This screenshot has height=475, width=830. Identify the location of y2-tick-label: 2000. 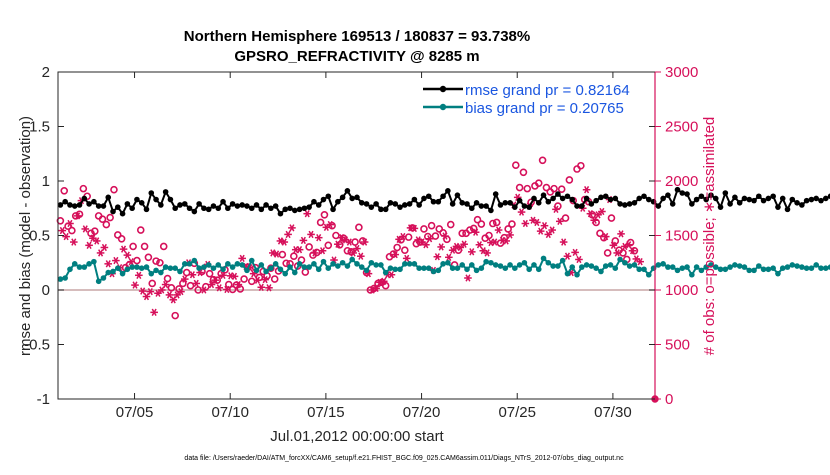
(681, 181).